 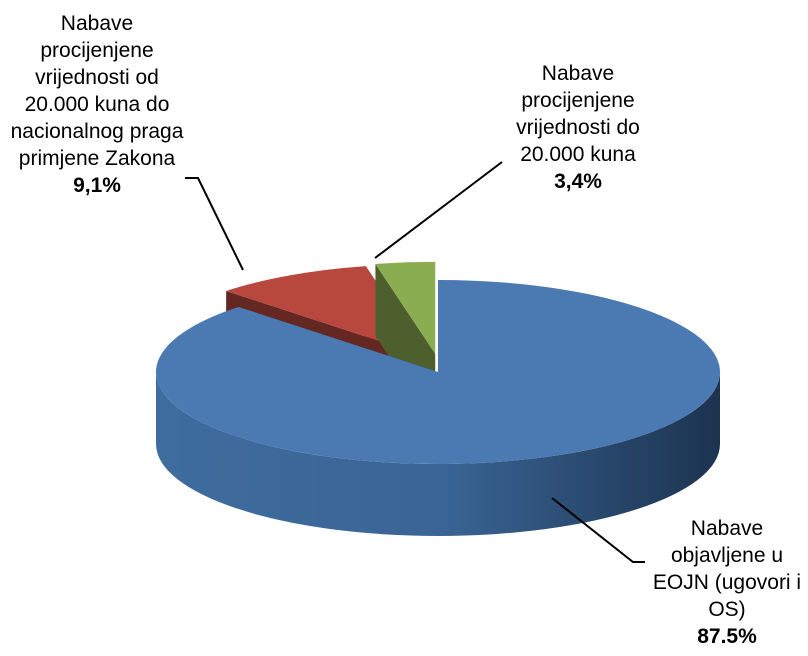 I want to click on category-label: Nabave objavljene u EOJN (ugovori i OS), so click(x=727, y=569).